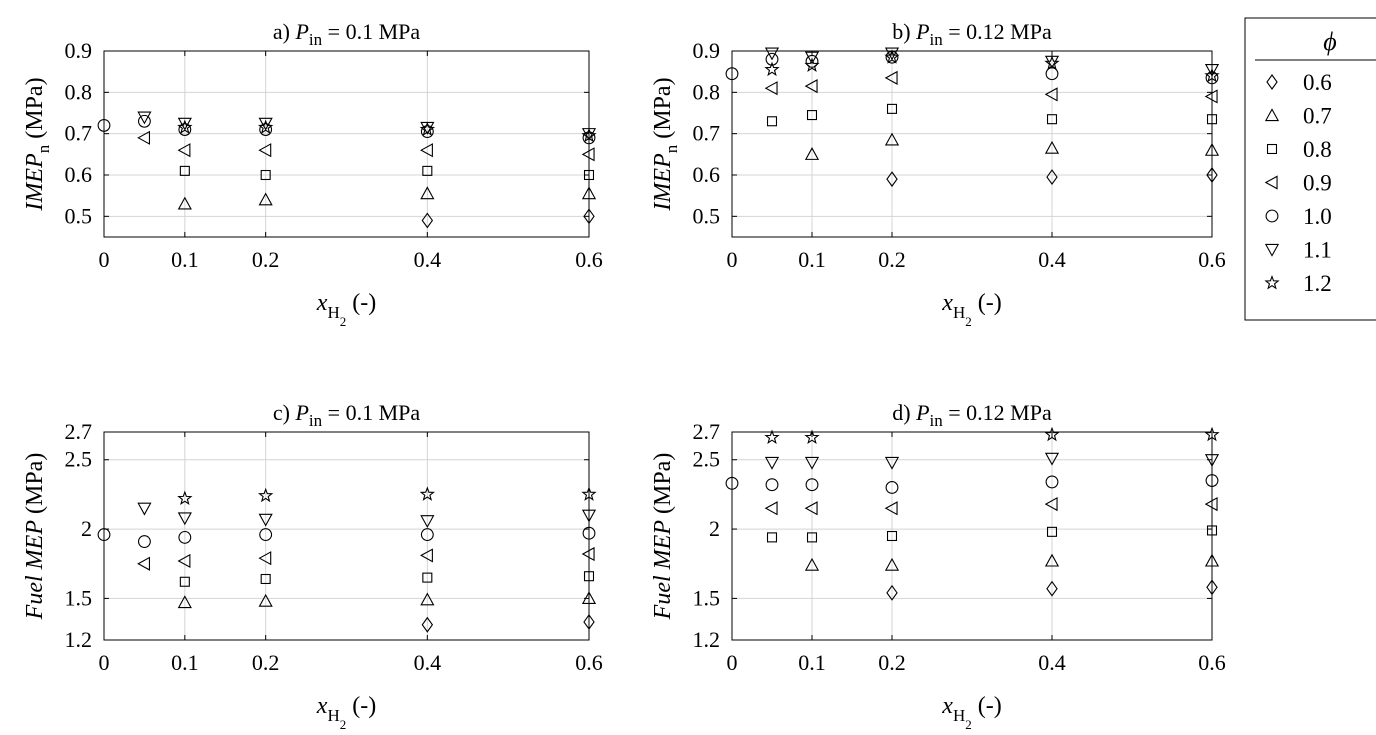 This screenshot has width=1376, height=735. I want to click on x-tick-label: 0.4, so click(428, 662).